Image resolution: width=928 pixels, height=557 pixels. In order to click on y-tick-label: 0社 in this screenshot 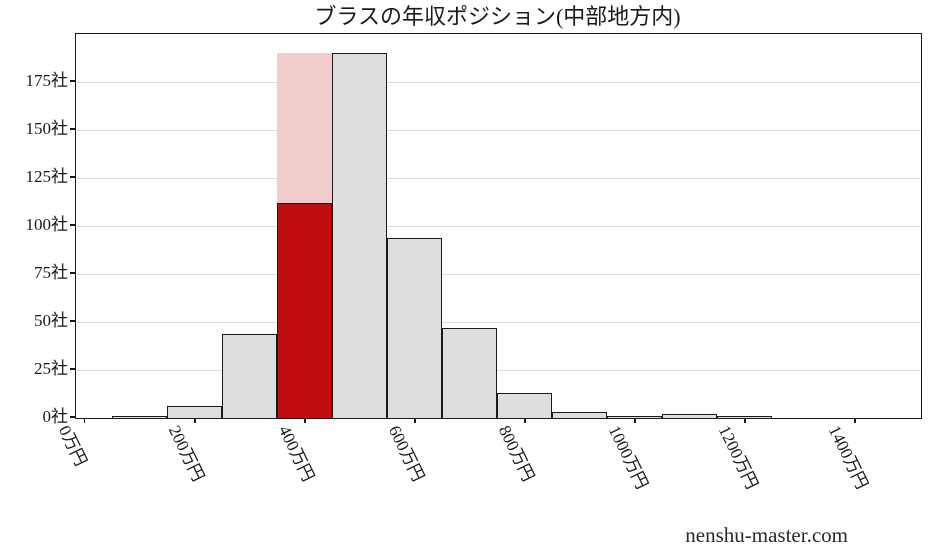, I will do `click(55, 416)`.